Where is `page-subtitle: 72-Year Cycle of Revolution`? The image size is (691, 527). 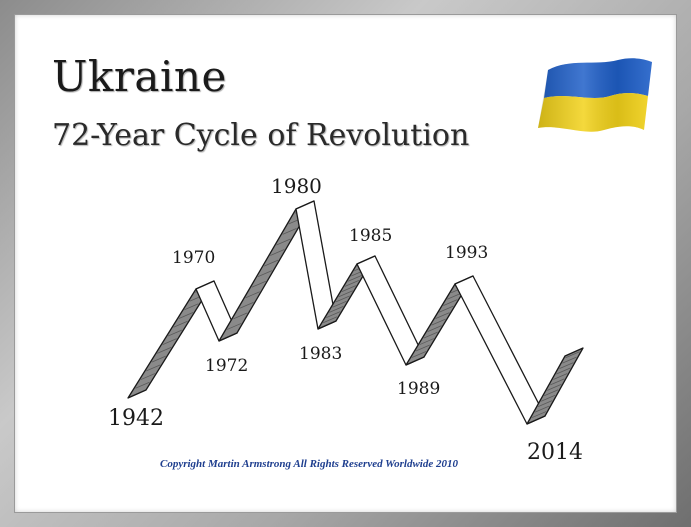
page-subtitle: 72-Year Cycle of Revolution is located at coordinates (261, 135).